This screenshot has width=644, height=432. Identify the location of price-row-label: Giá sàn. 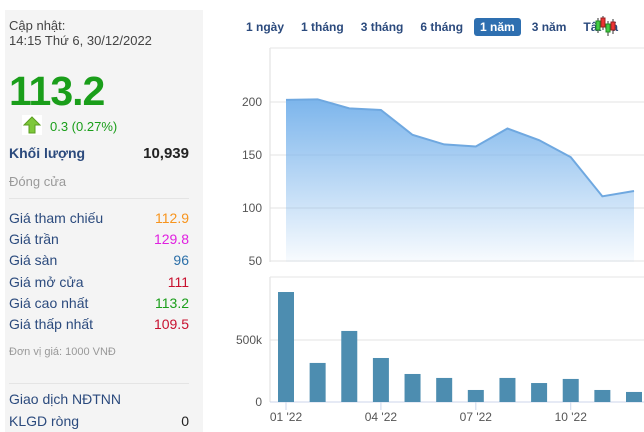
(33, 260).